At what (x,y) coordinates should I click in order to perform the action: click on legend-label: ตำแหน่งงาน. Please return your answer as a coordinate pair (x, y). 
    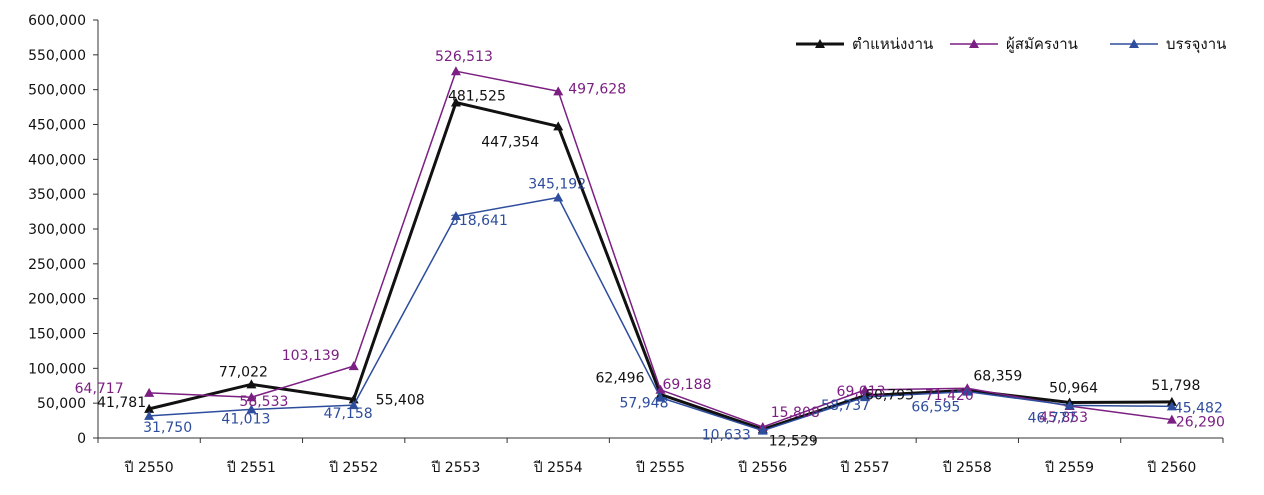
    Looking at the image, I should click on (892, 44).